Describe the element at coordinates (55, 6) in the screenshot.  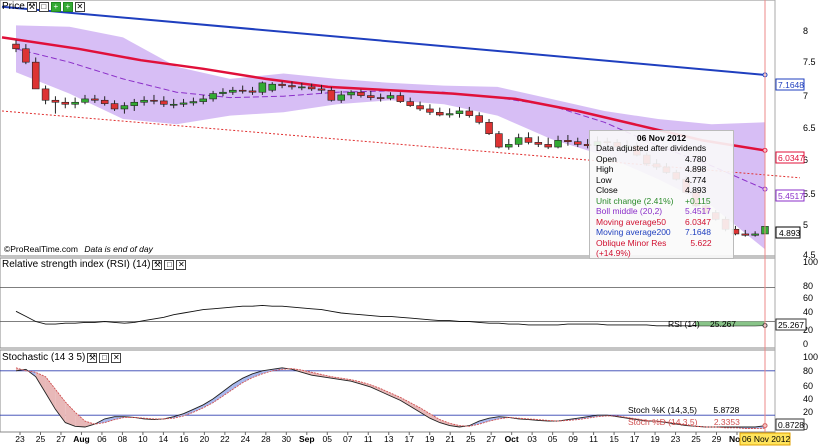
I see `add-indicator-icon: +` at that location.